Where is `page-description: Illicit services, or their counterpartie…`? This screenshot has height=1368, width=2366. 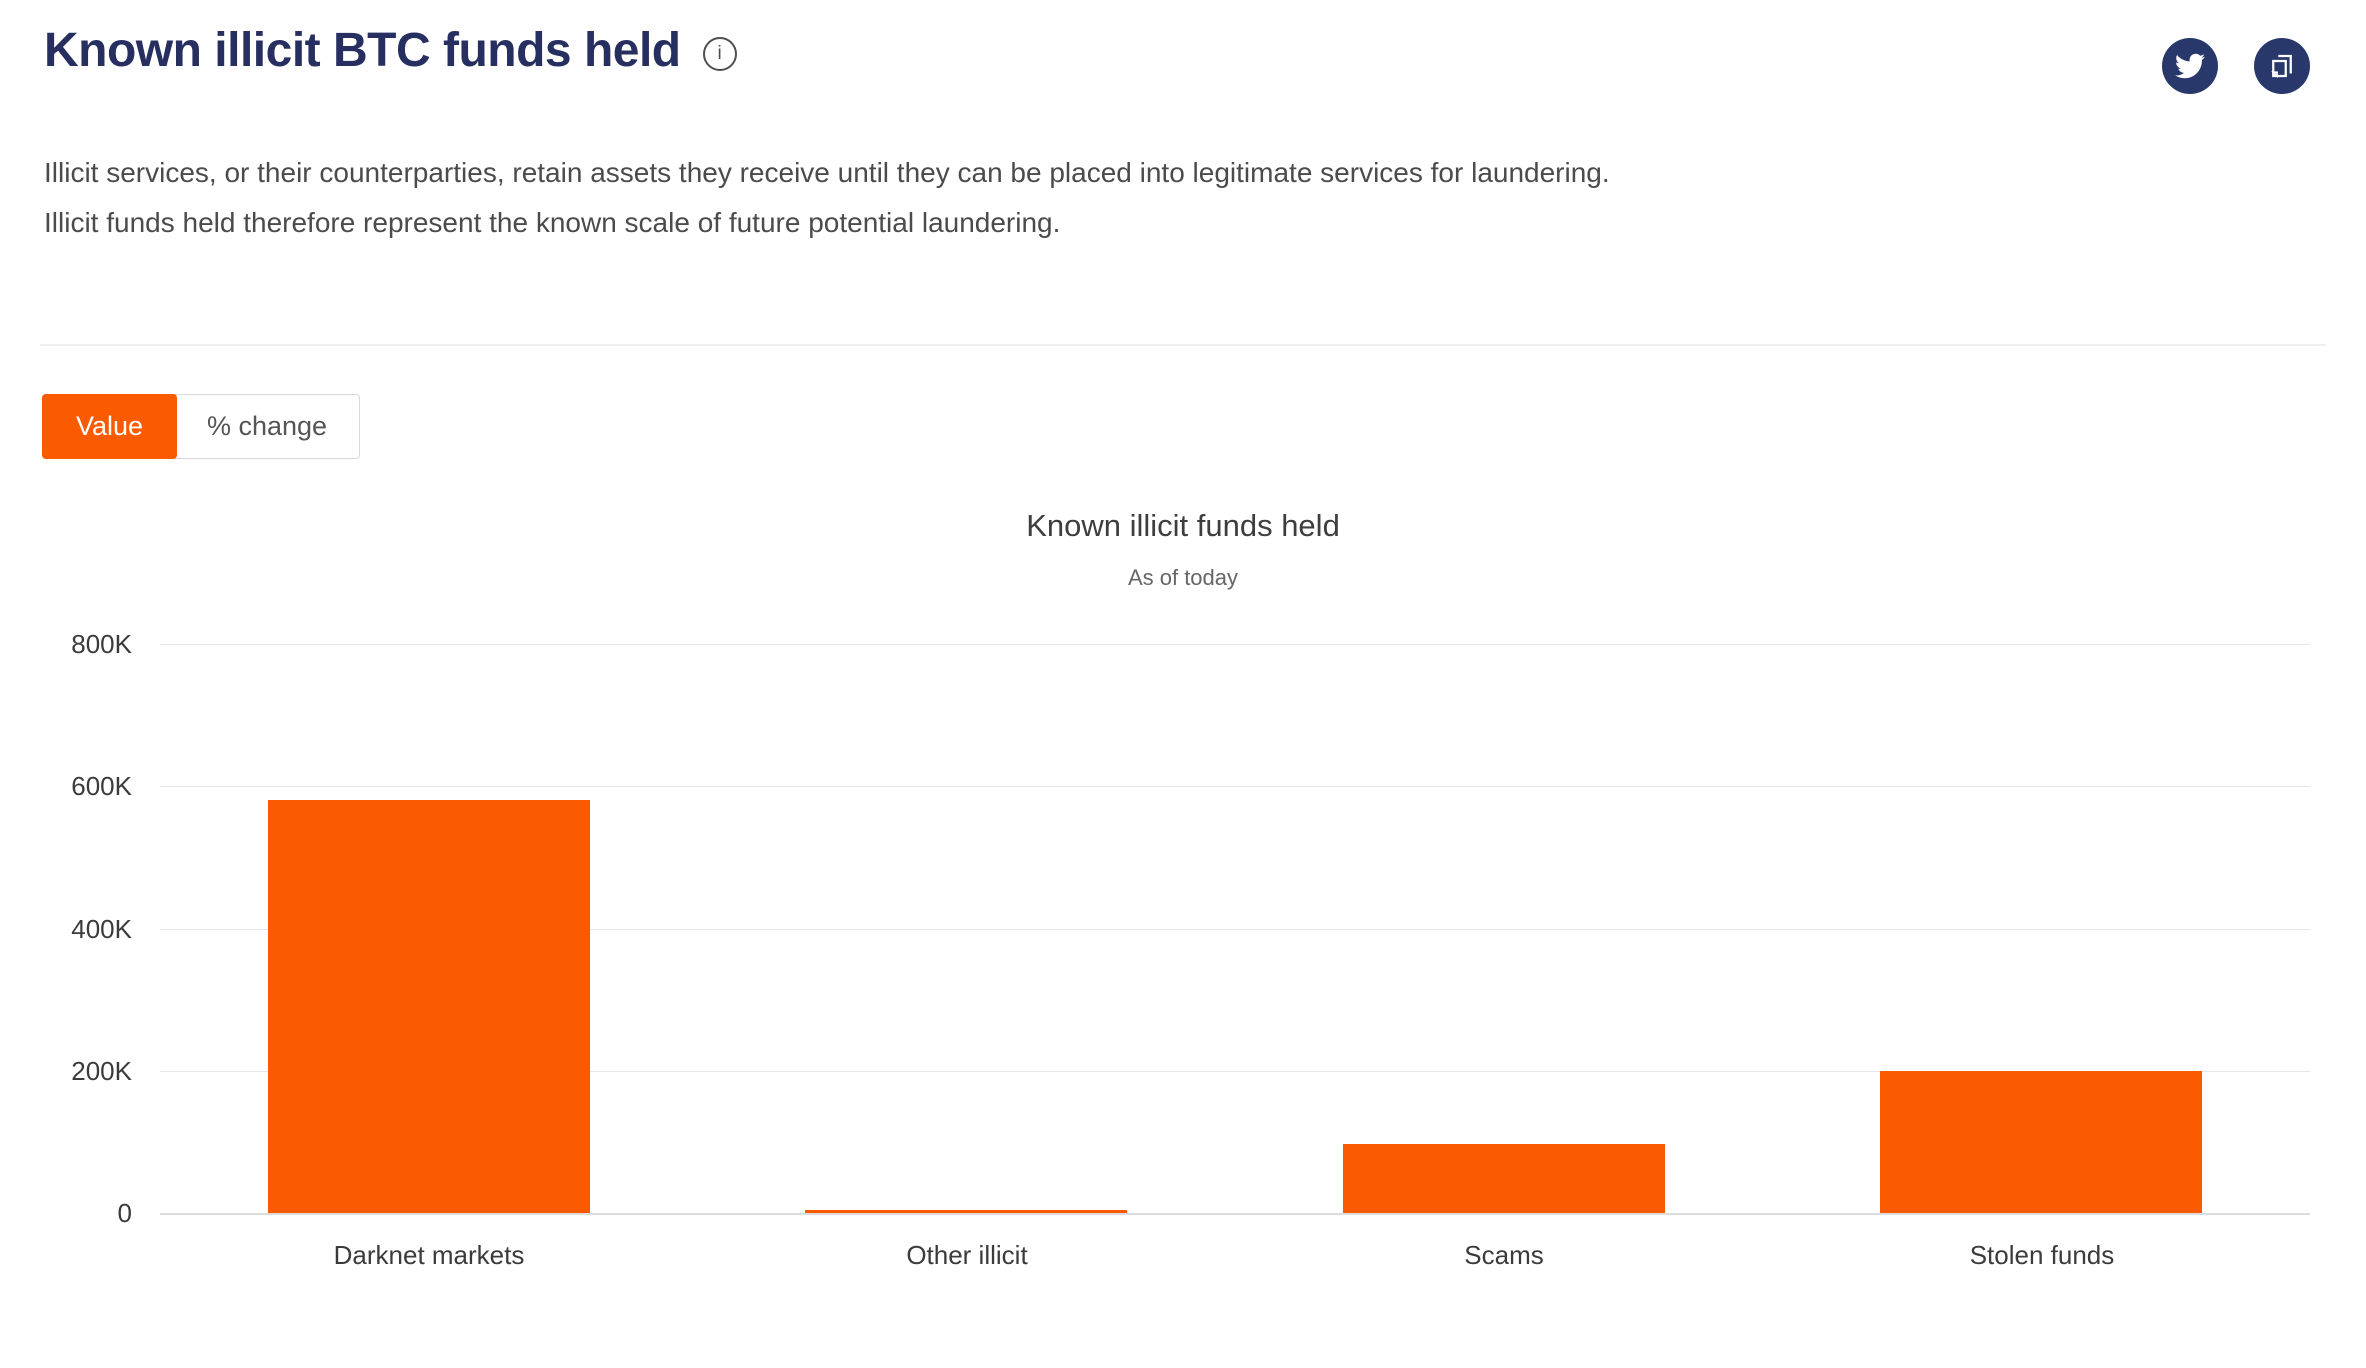 page-description: Illicit services, or their counterpartie… is located at coordinates (827, 198).